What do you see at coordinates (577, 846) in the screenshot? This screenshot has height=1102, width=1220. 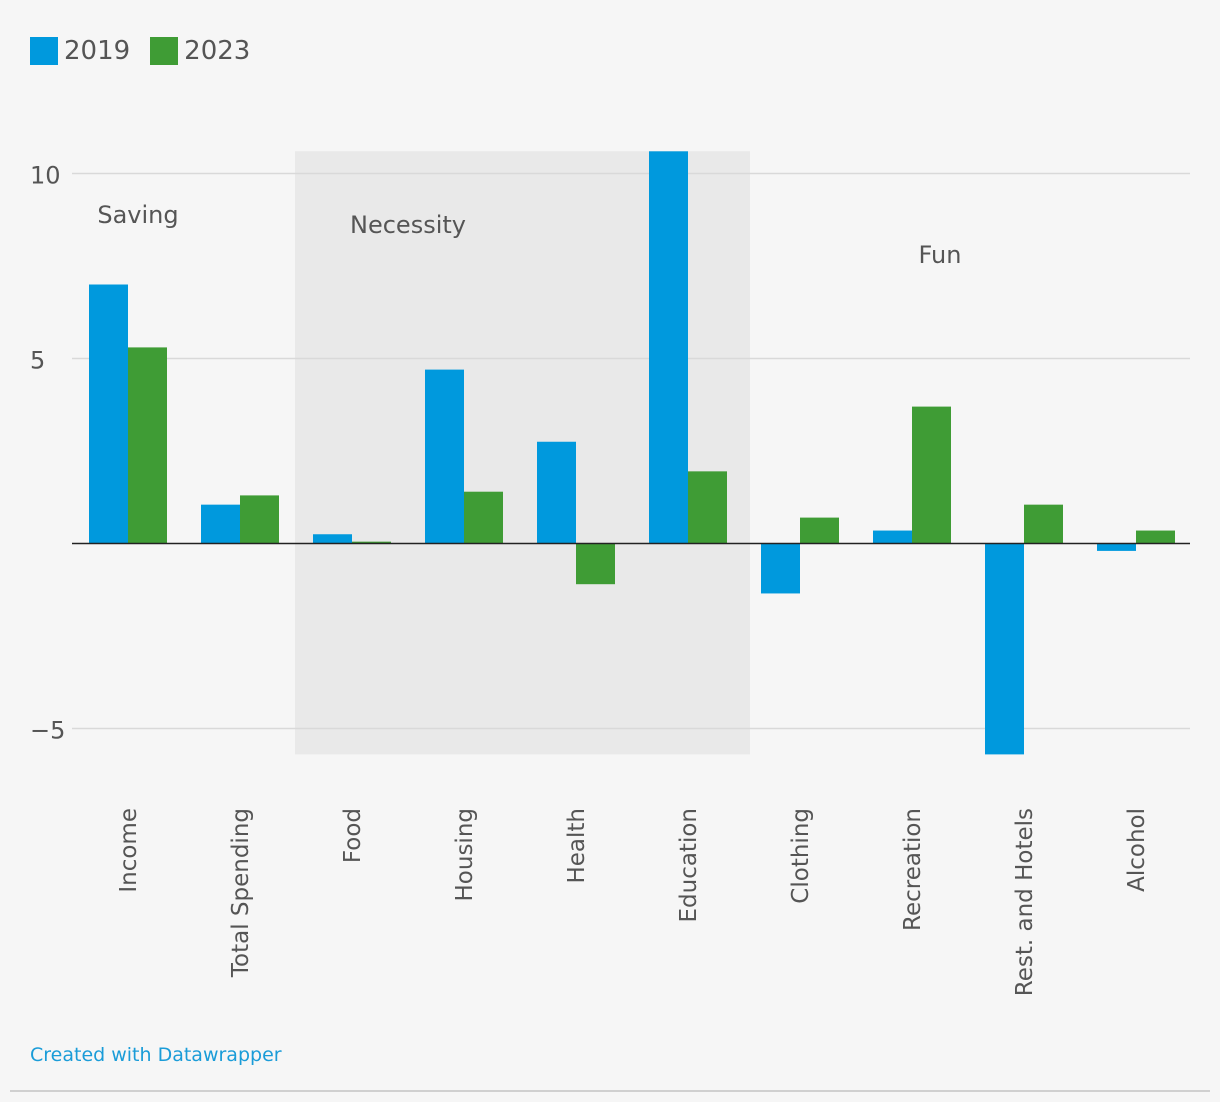 I see `x-category-label: Health` at bounding box center [577, 846].